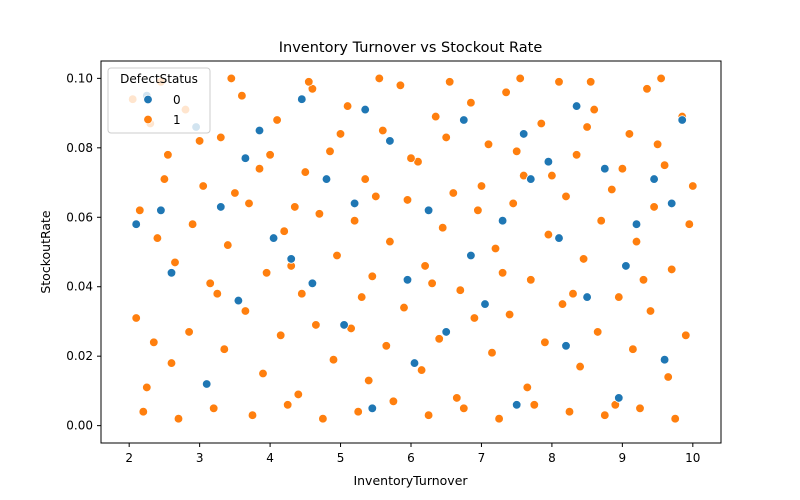 This screenshot has width=800, height=500. I want to click on legend-box, so click(159, 100).